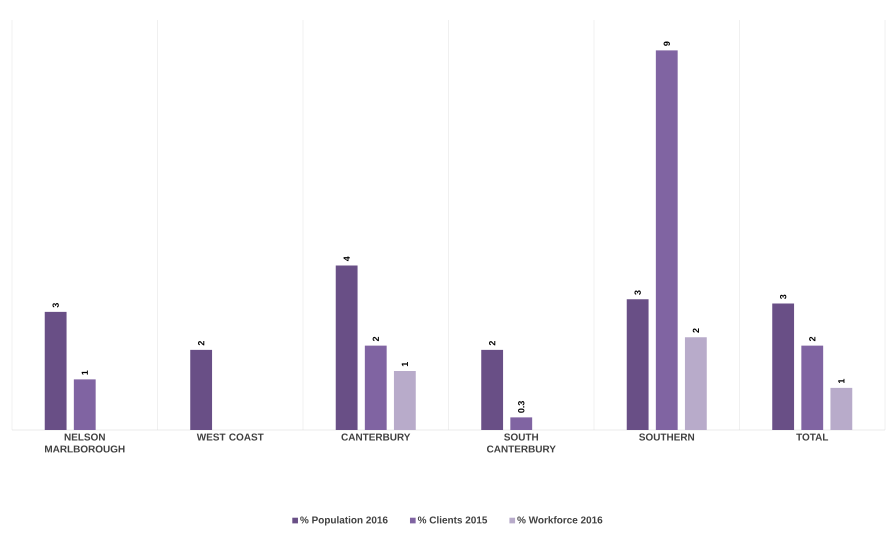 This screenshot has height=554, width=888. I want to click on legend-label: % Population 2016, so click(344, 521).